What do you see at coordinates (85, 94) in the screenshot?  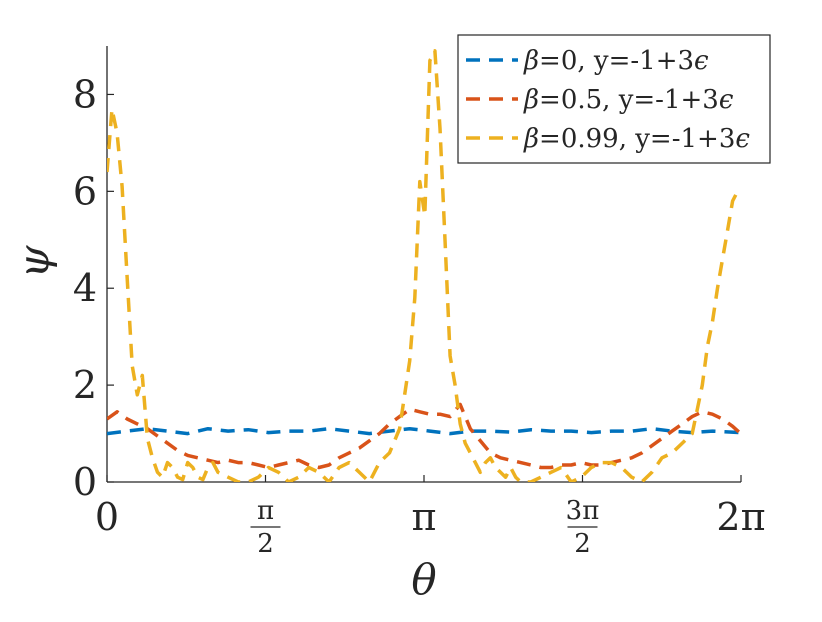 I see `y-tick-label: 8` at bounding box center [85, 94].